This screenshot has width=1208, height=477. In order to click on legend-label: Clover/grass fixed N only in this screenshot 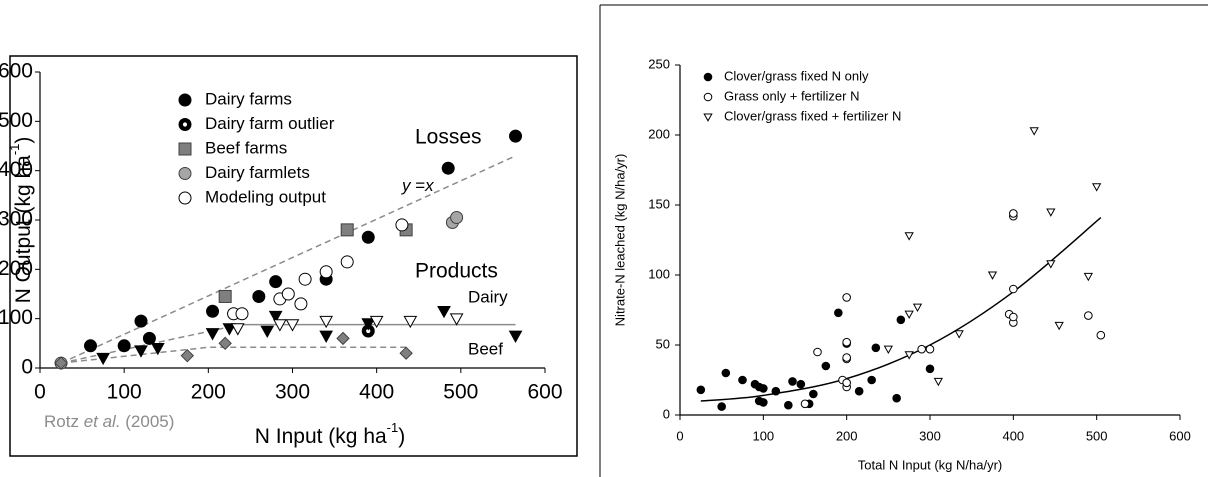, I will do `click(796, 75)`.